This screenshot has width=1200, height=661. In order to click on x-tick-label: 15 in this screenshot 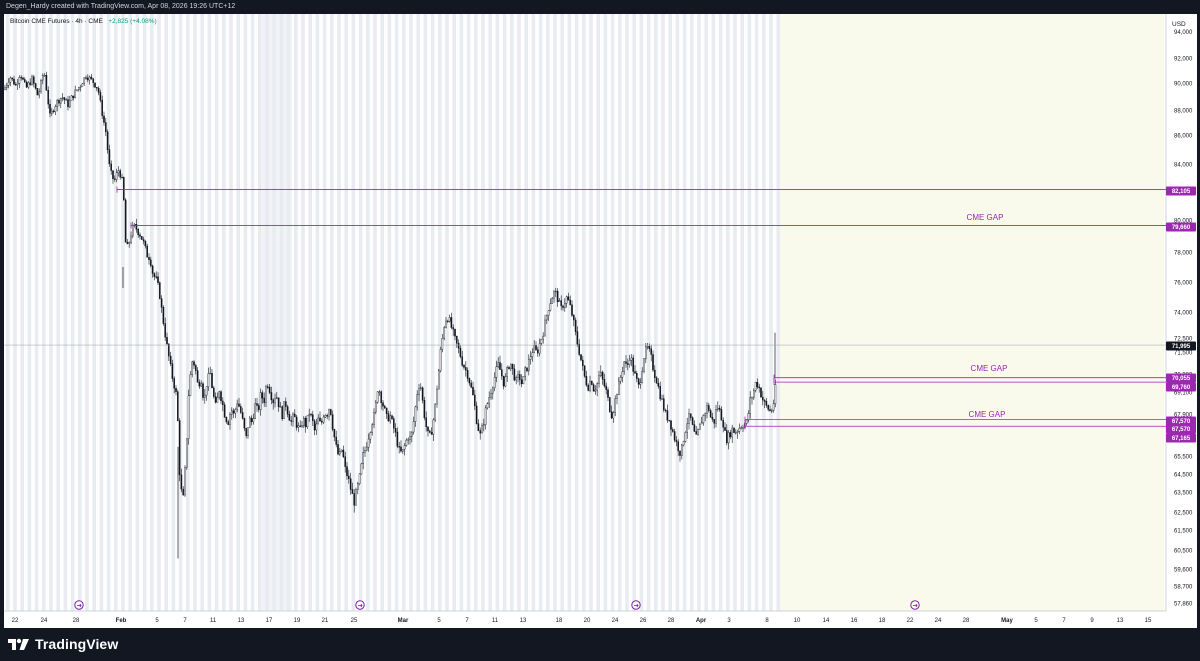, I will do `click(1148, 621)`.